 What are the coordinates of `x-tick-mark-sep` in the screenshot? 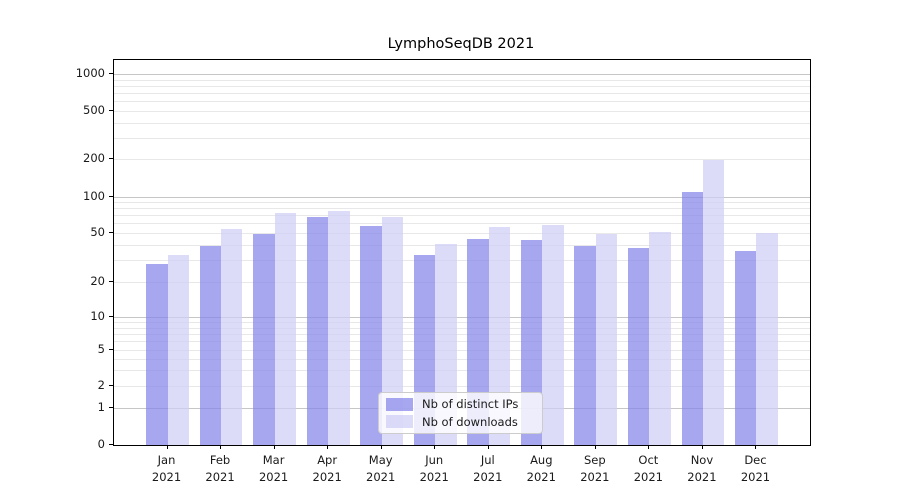 It's located at (595, 447).